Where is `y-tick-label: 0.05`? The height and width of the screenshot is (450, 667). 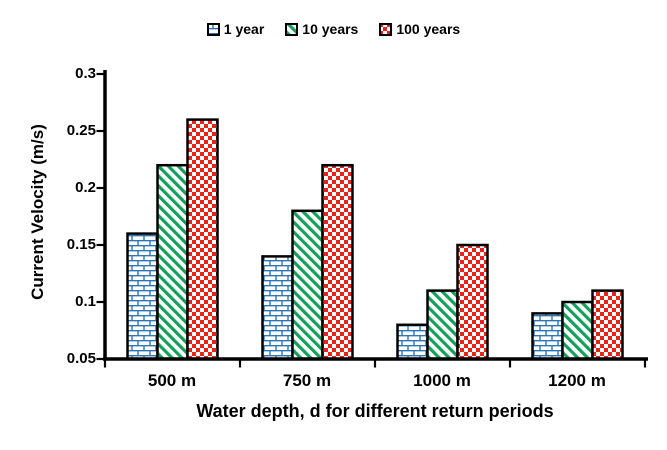 y-tick-label: 0.05 is located at coordinates (81, 358).